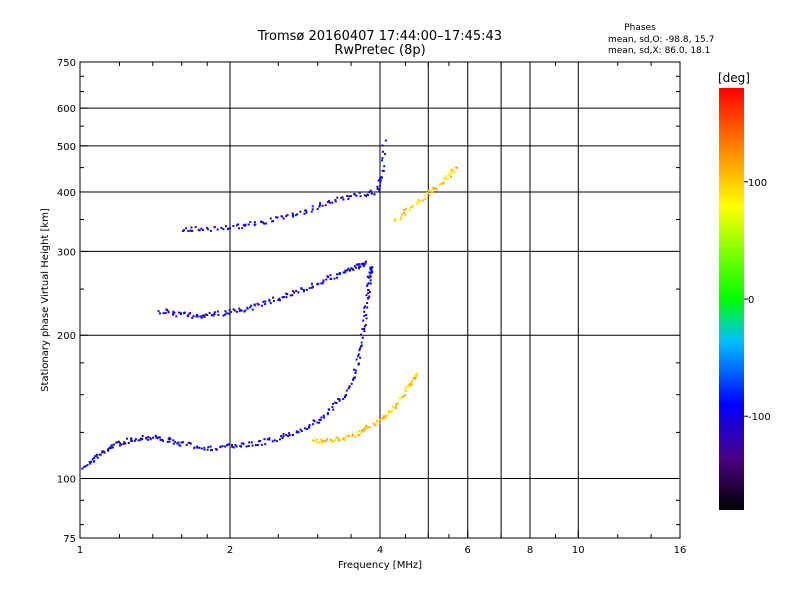 The image size is (800, 600). What do you see at coordinates (45, 300) in the screenshot?
I see `y-axis-label: Stationary phase Virtual Height [km]` at bounding box center [45, 300].